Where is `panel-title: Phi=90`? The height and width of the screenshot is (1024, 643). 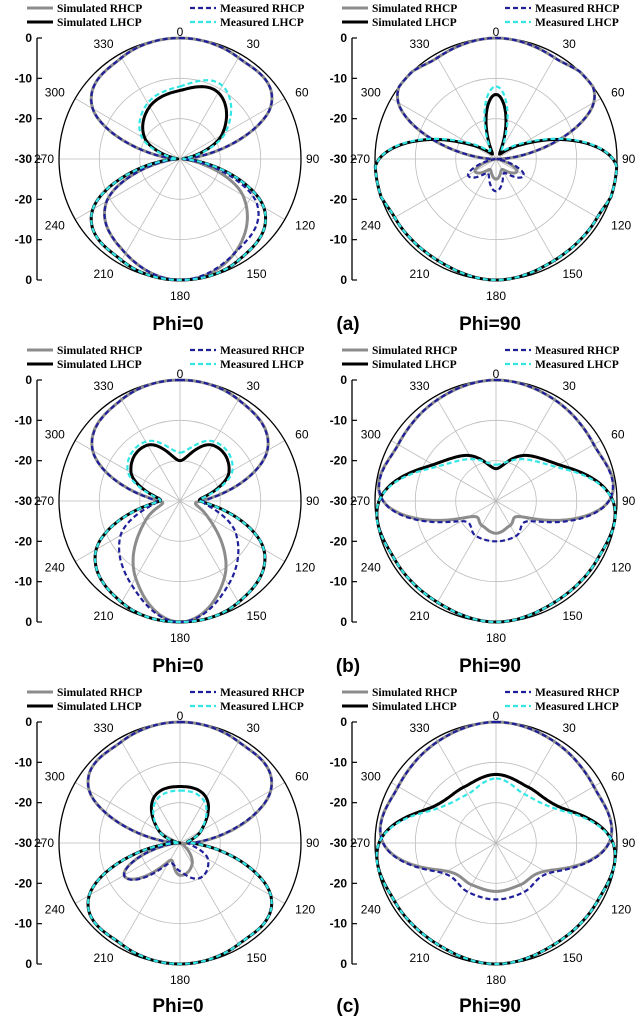 panel-title: Phi=90 is located at coordinates (490, 324).